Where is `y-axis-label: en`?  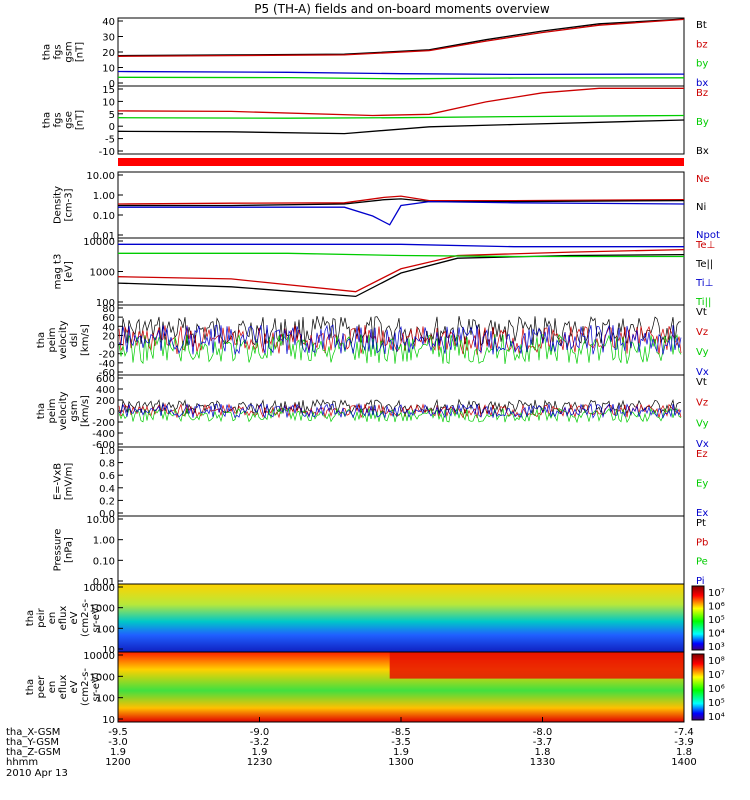
y-axis-label: en is located at coordinates (52, 618).